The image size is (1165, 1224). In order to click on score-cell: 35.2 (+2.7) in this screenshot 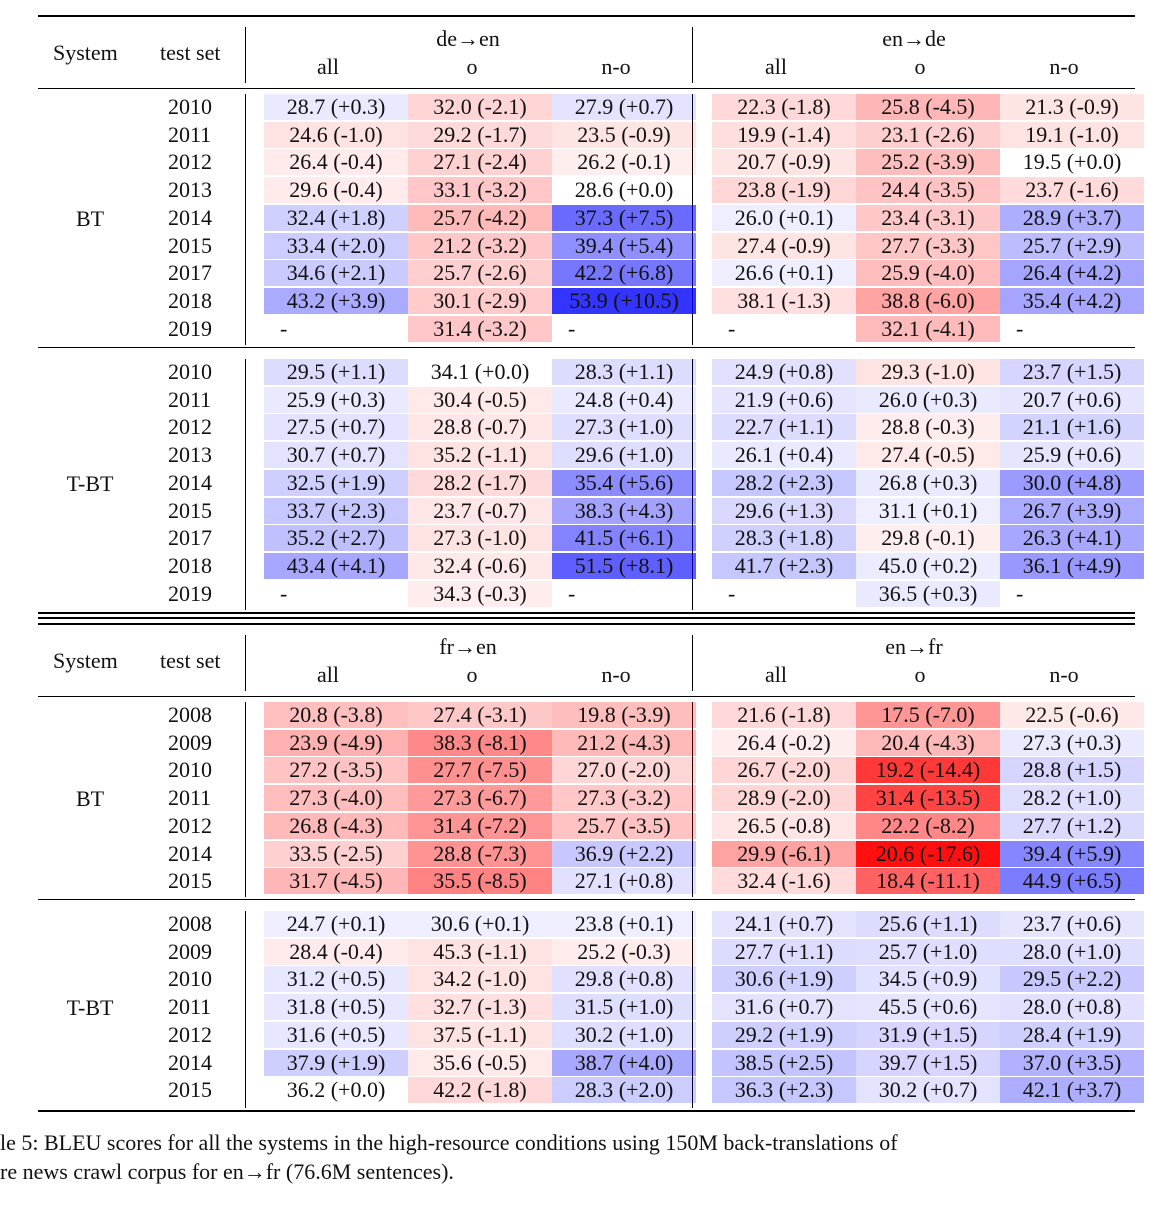, I will do `click(336, 538)`.